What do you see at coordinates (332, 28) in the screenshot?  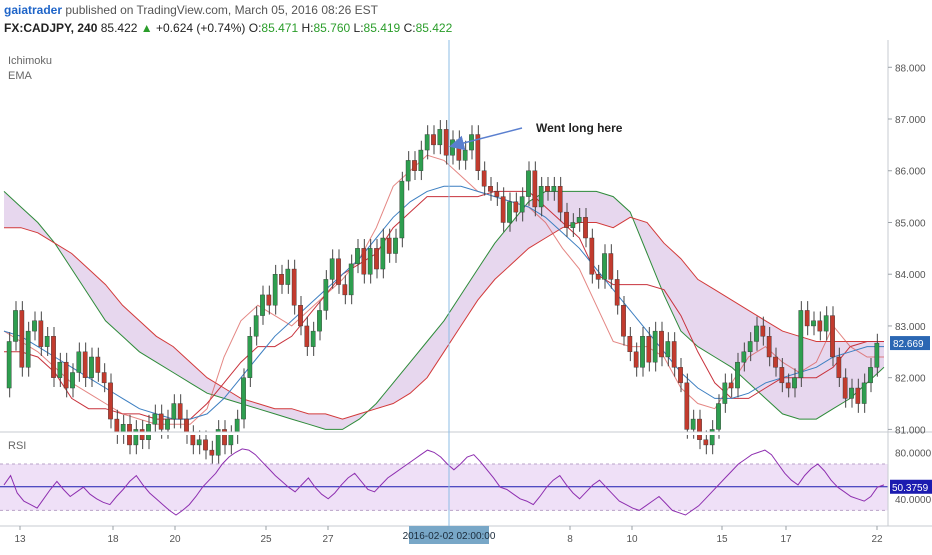 I see `high-value: 85.760` at bounding box center [332, 28].